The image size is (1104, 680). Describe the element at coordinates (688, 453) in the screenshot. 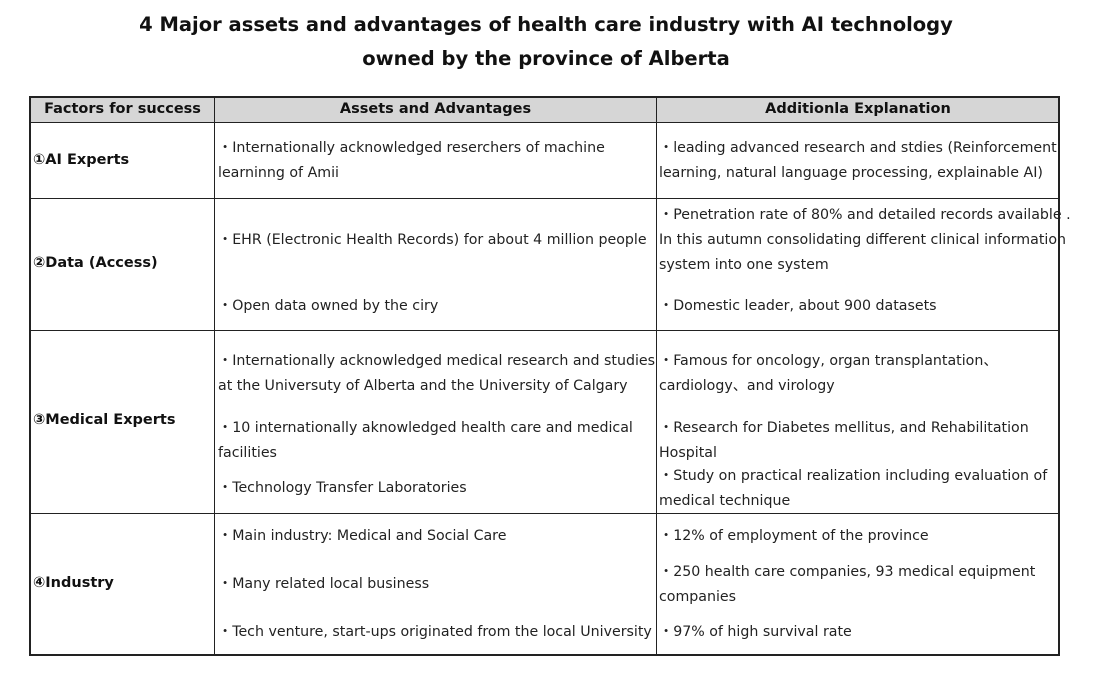

I see `cell-line: Hospital` at that location.